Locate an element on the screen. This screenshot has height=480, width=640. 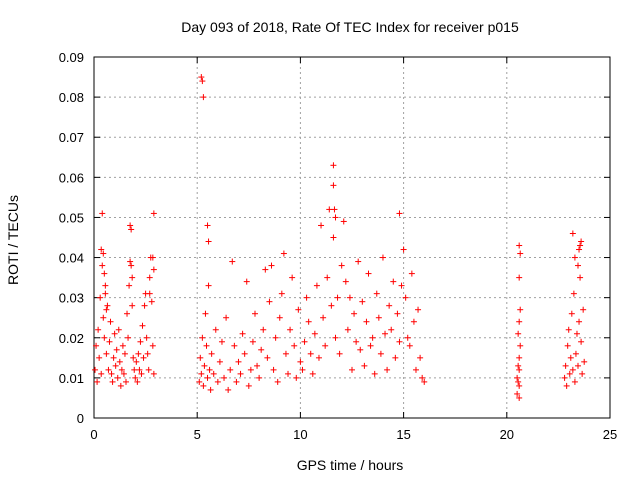
y-tick-label: 0.05 is located at coordinates (71, 217).